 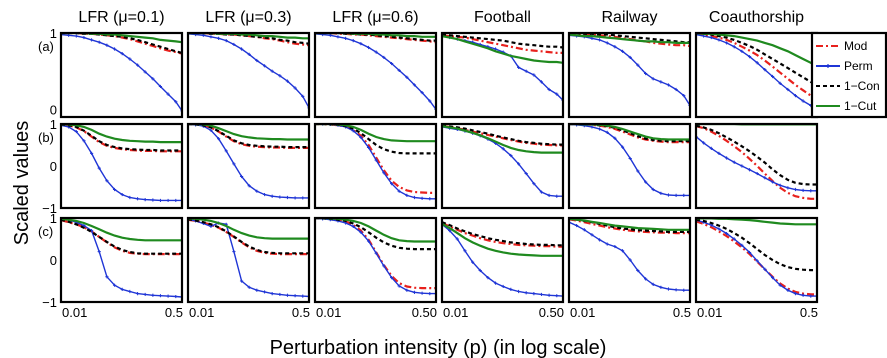 I want to click on legend-marker, so click(x=828, y=66).